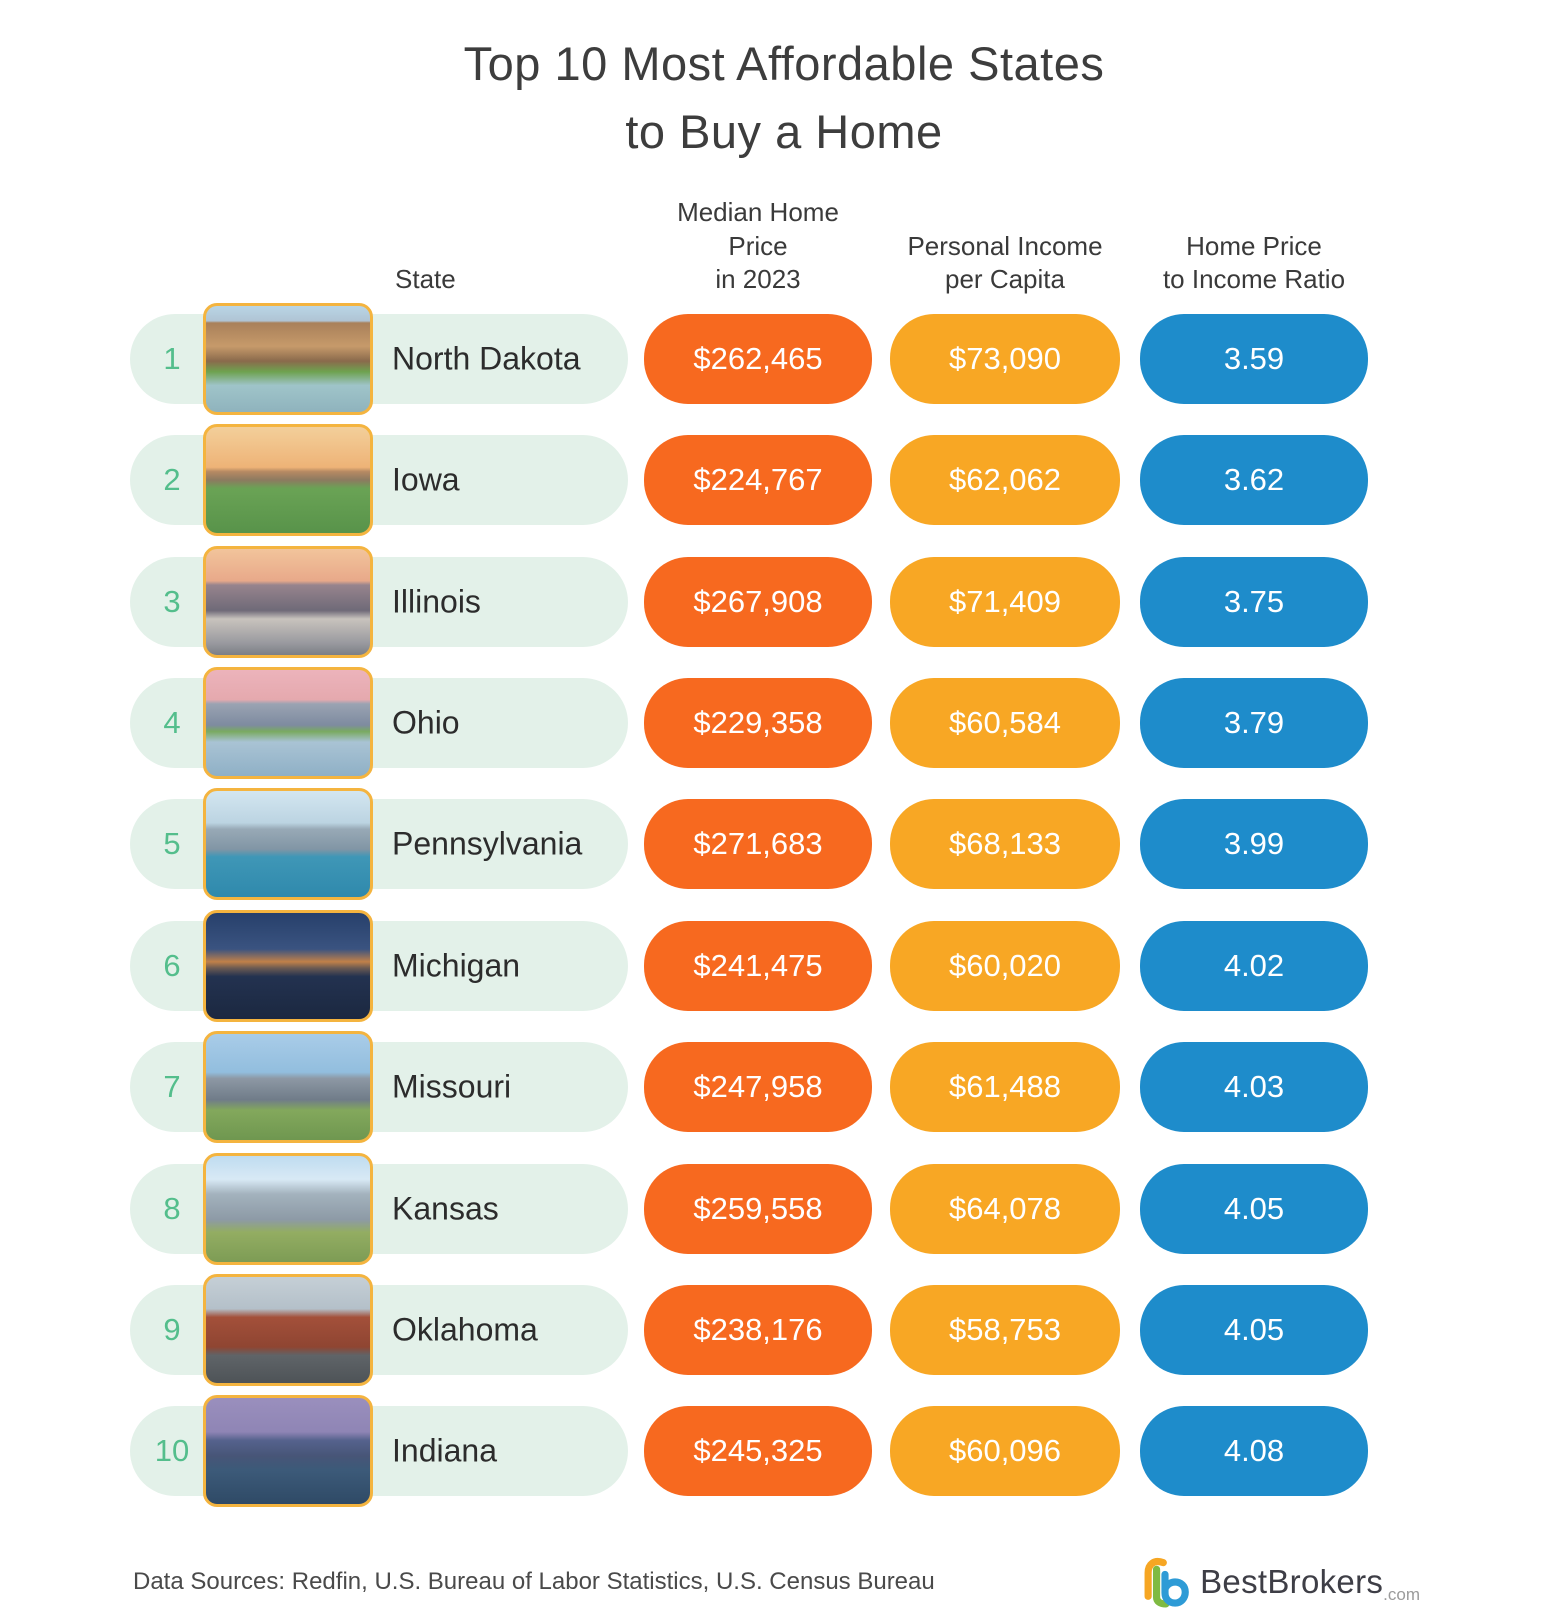  Describe the element at coordinates (1254, 480) in the screenshot. I see `price-to-income-ratio-pill: 3.62` at that location.